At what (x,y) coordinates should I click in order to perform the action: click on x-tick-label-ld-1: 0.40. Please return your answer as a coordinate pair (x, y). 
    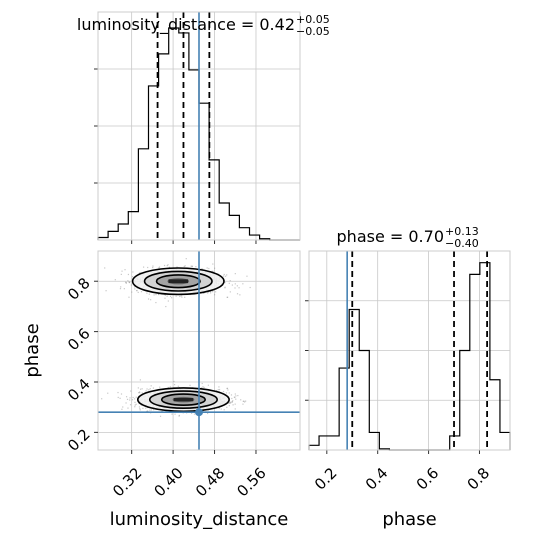
    Looking at the image, I should click on (169, 482).